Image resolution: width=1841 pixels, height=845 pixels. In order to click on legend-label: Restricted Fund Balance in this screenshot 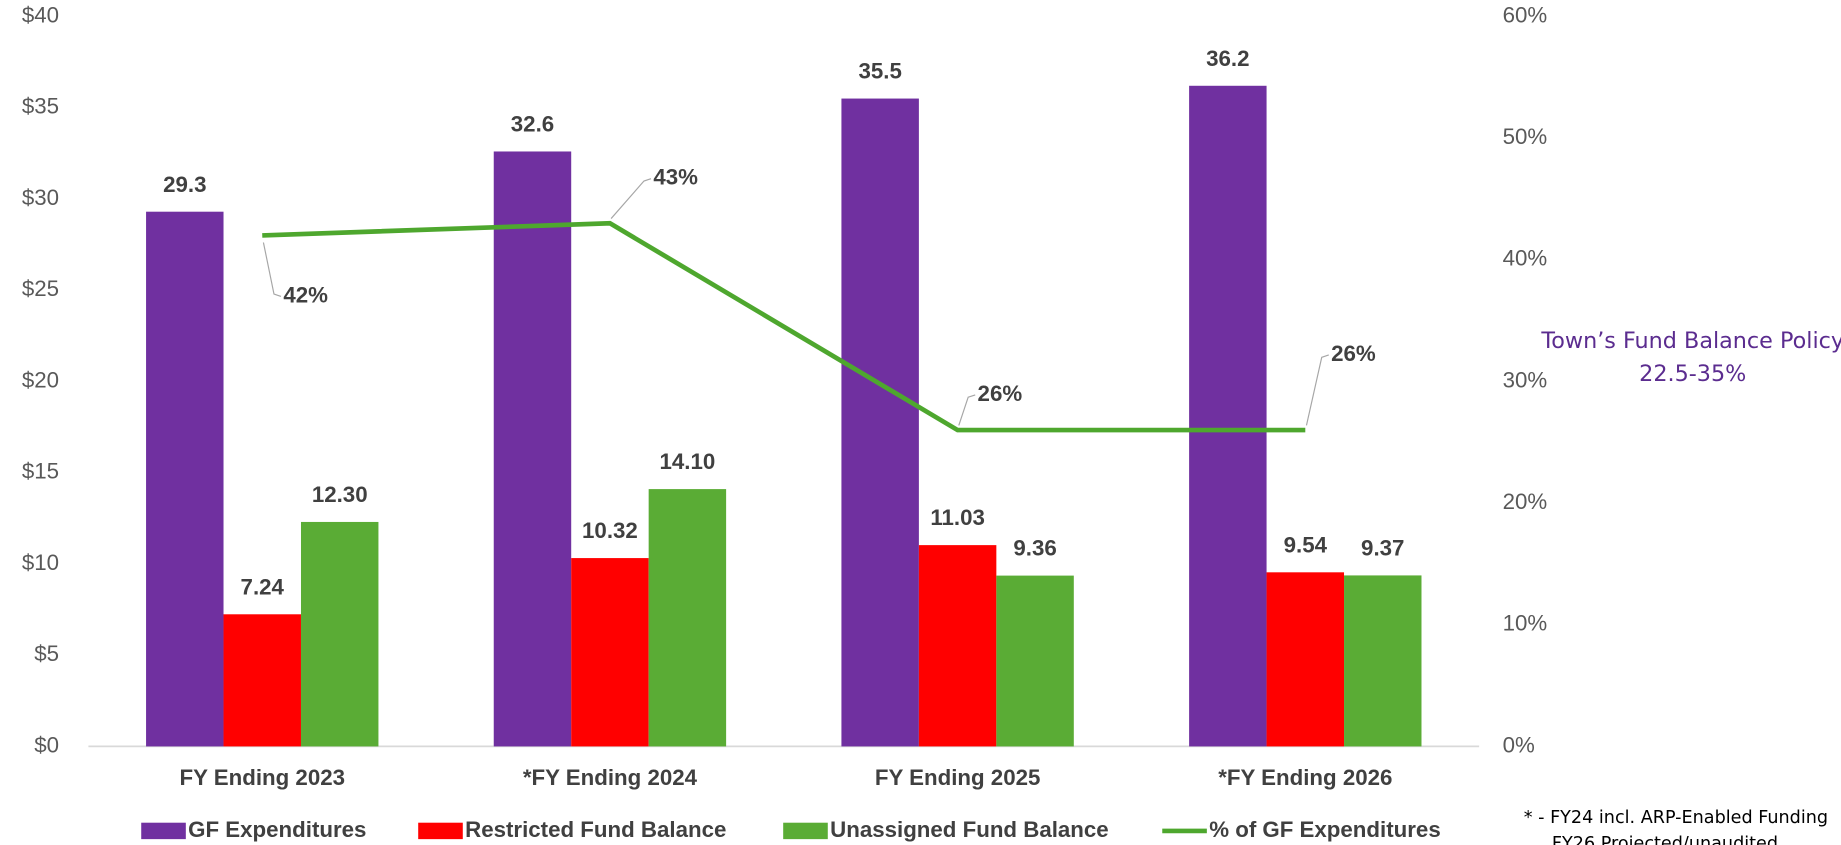, I will do `click(595, 829)`.